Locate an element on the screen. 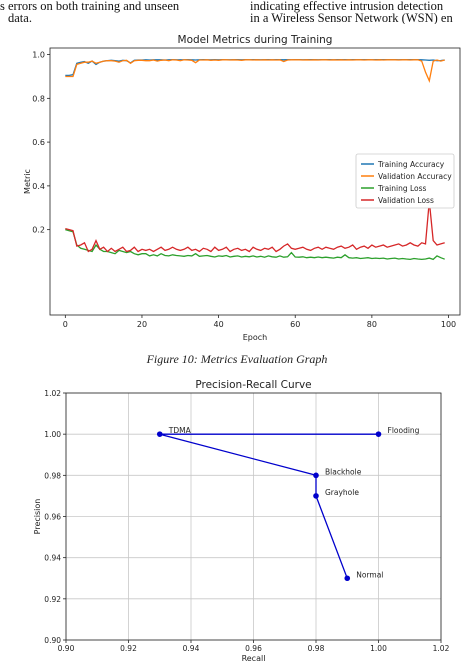 This screenshot has width=474, height=668. x-tick-label: 80 is located at coordinates (372, 324).